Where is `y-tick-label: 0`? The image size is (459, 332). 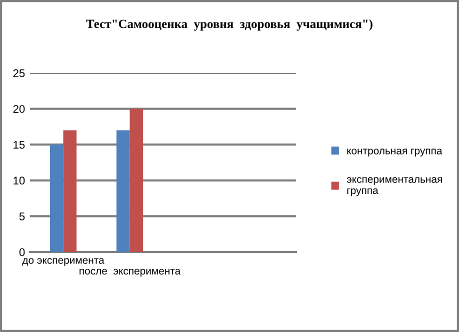 y-tick-label: 0 is located at coordinates (22, 252).